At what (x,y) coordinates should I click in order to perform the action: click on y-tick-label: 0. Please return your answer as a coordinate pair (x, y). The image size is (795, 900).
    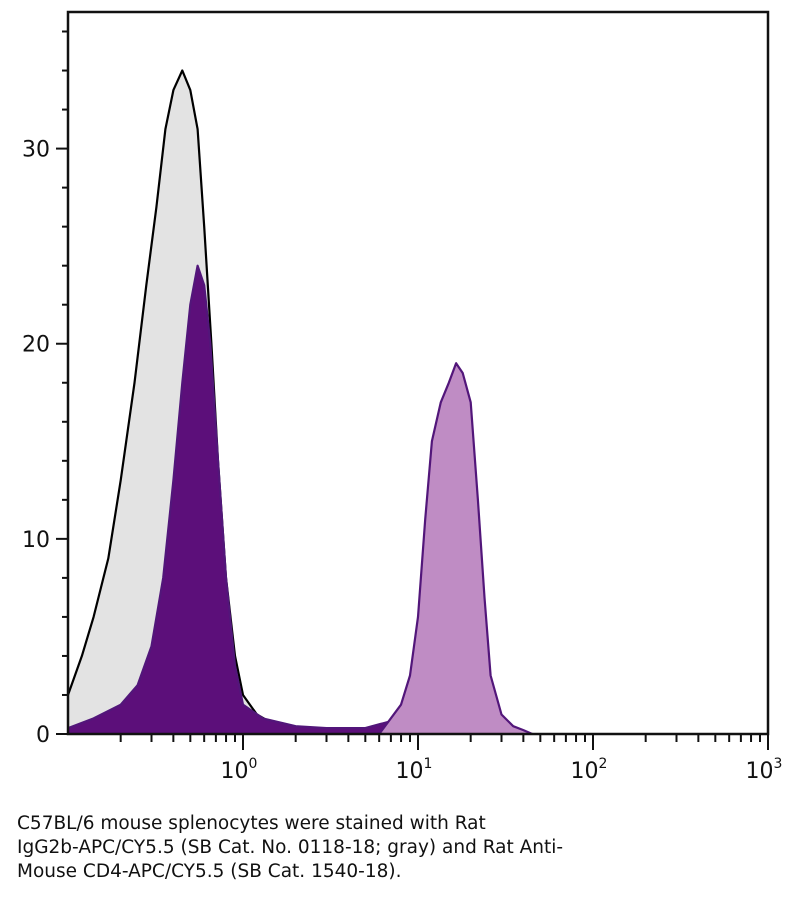
    Looking at the image, I should click on (43, 735).